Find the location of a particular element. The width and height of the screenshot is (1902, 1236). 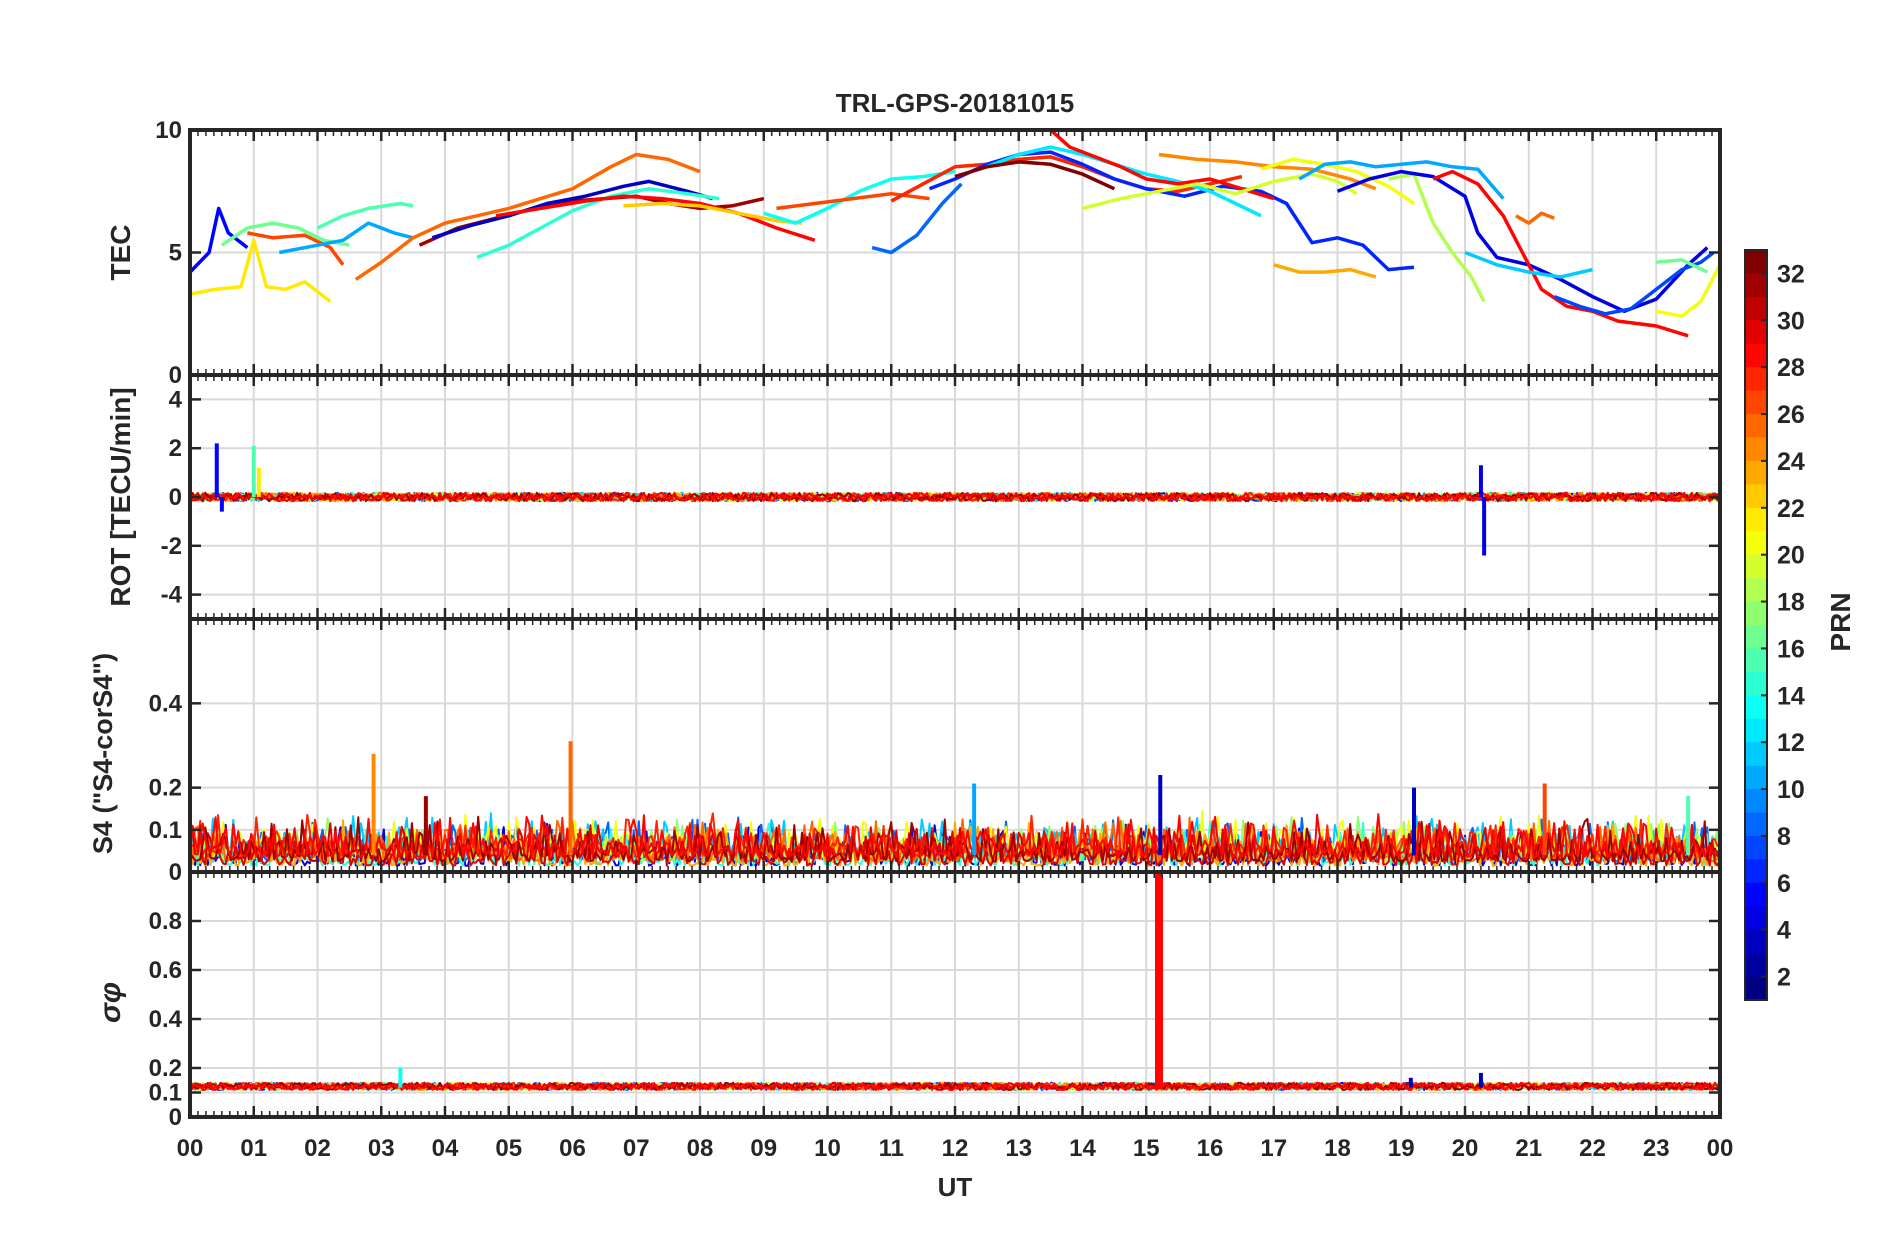

colorbar-label: PRN is located at coordinates (1840, 621).